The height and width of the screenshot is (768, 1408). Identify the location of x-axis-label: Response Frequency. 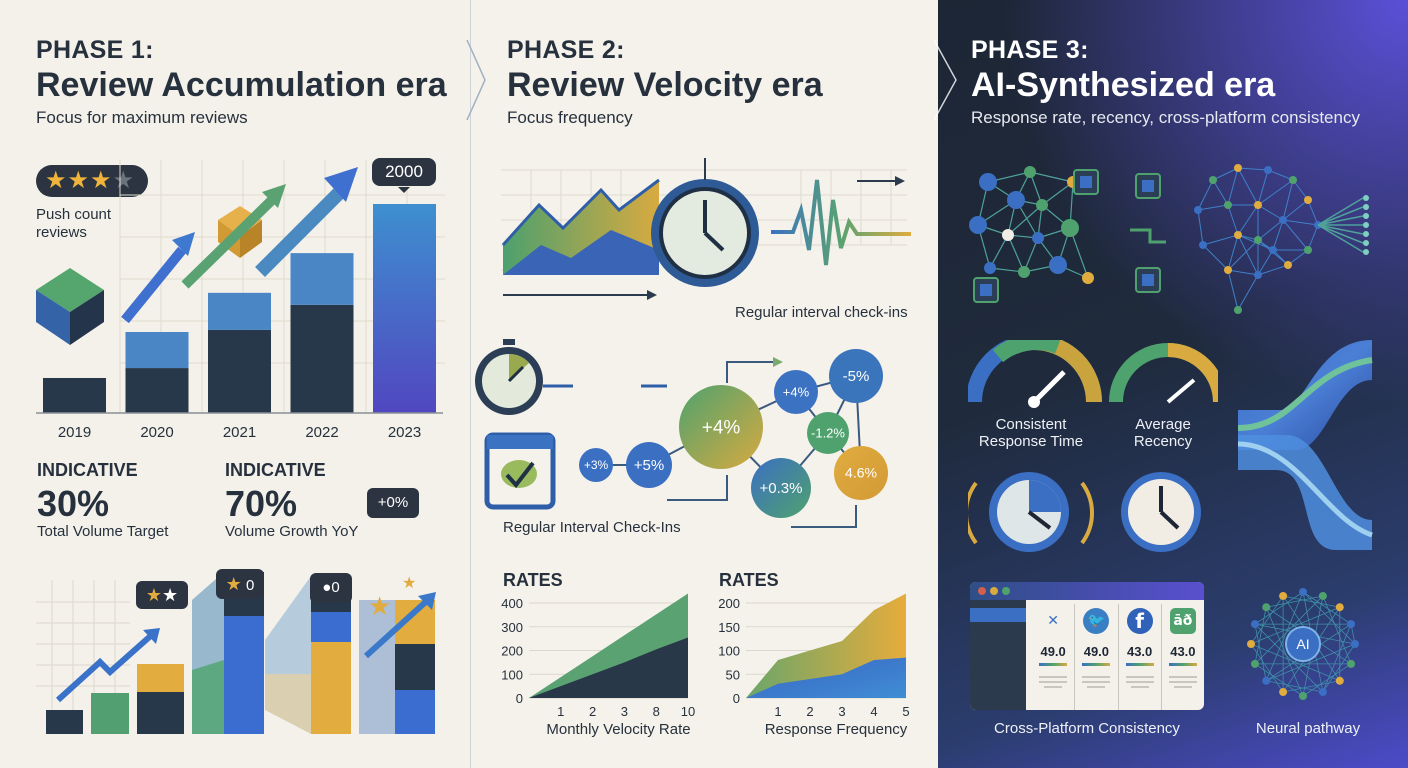
(836, 729).